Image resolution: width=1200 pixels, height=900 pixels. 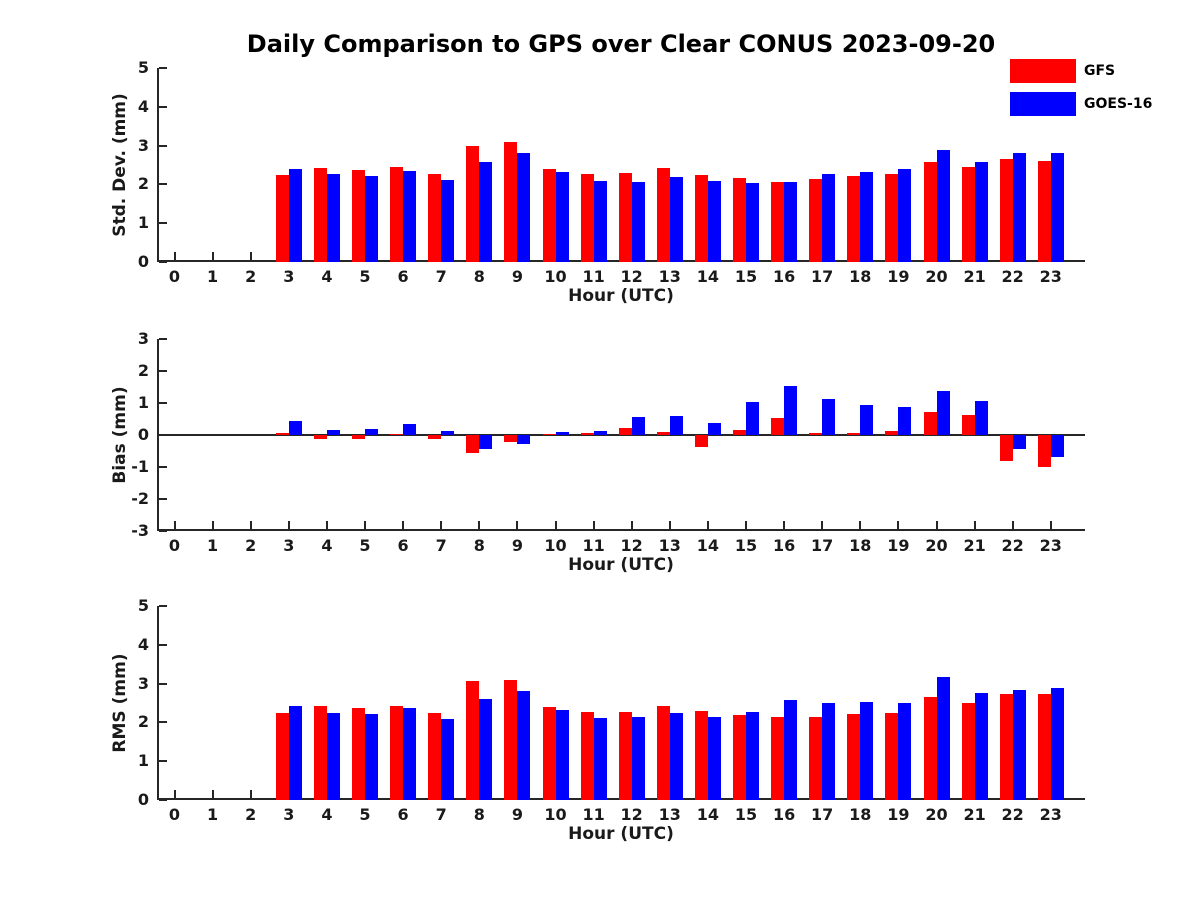 What do you see at coordinates (517, 545) in the screenshot?
I see `x-tick-label: 9` at bounding box center [517, 545].